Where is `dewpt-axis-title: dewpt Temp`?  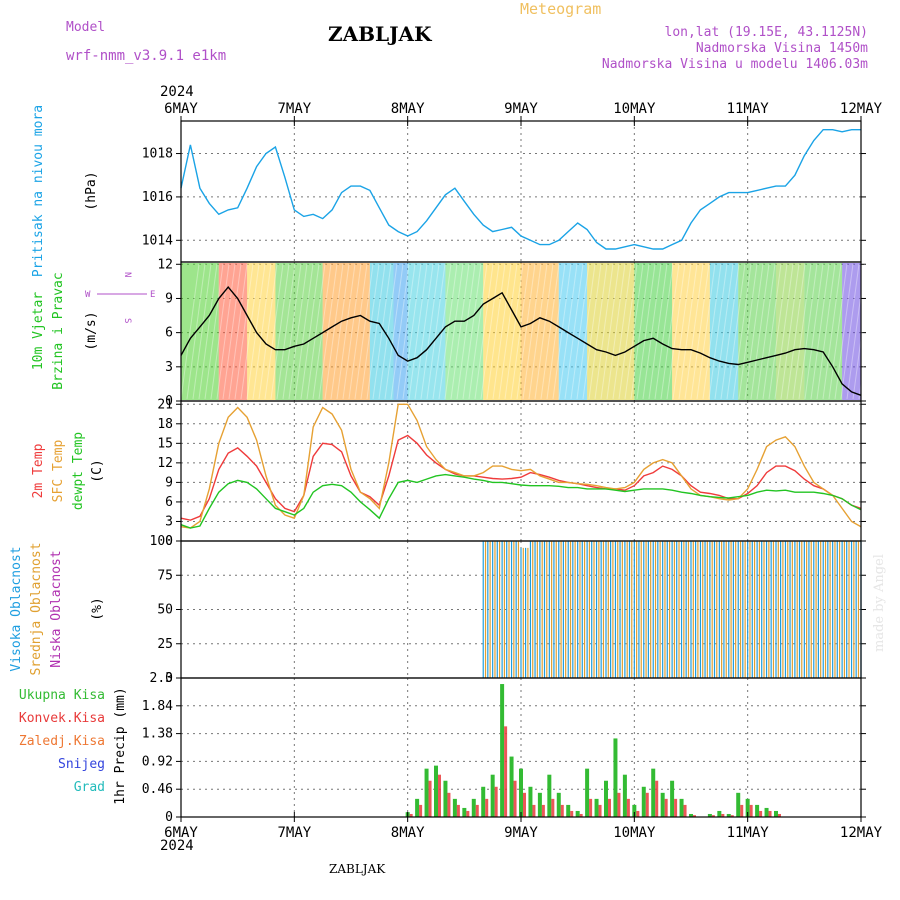
dewpt-axis-title: dewpt Temp is located at coordinates (78, 471).